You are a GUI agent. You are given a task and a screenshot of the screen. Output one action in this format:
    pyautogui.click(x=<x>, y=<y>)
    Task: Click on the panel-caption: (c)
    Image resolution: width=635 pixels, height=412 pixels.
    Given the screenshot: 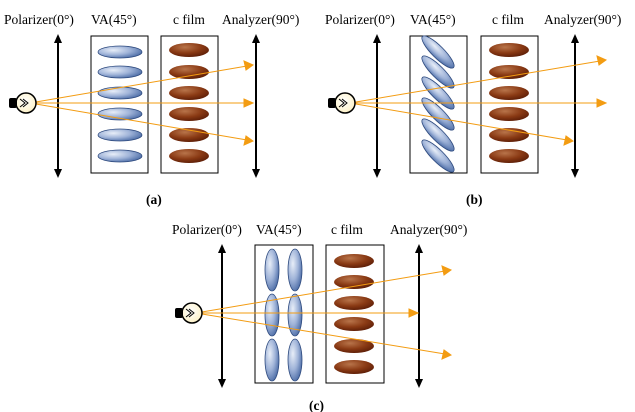 What is the action you would take?
    pyautogui.click(x=316, y=405)
    